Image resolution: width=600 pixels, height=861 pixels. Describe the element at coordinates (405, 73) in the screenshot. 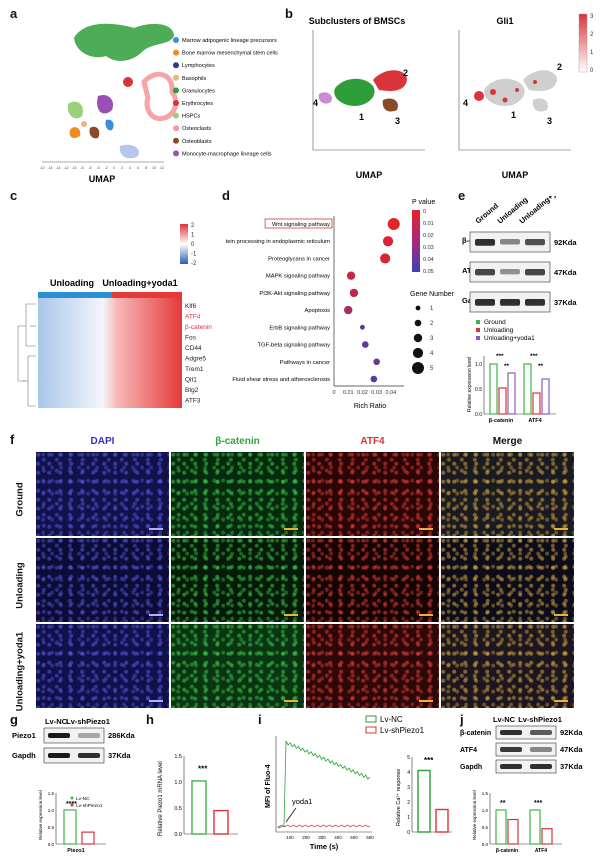

I see `cluster-label-2: 2` at that location.